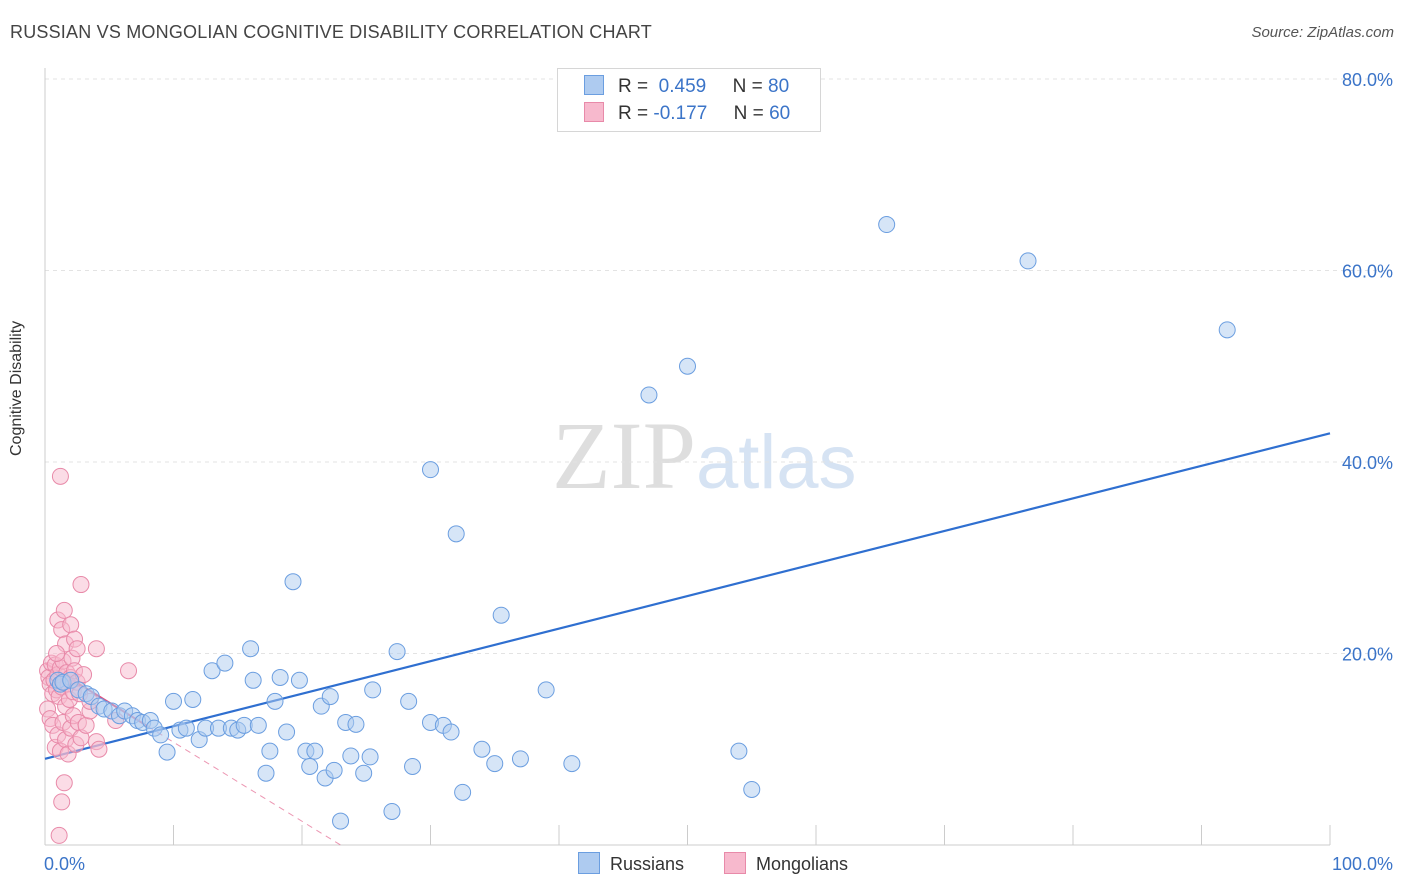  Describe the element at coordinates (1322, 32) in the screenshot. I see `chart-source: Source: ZipAtlas.com` at that location.